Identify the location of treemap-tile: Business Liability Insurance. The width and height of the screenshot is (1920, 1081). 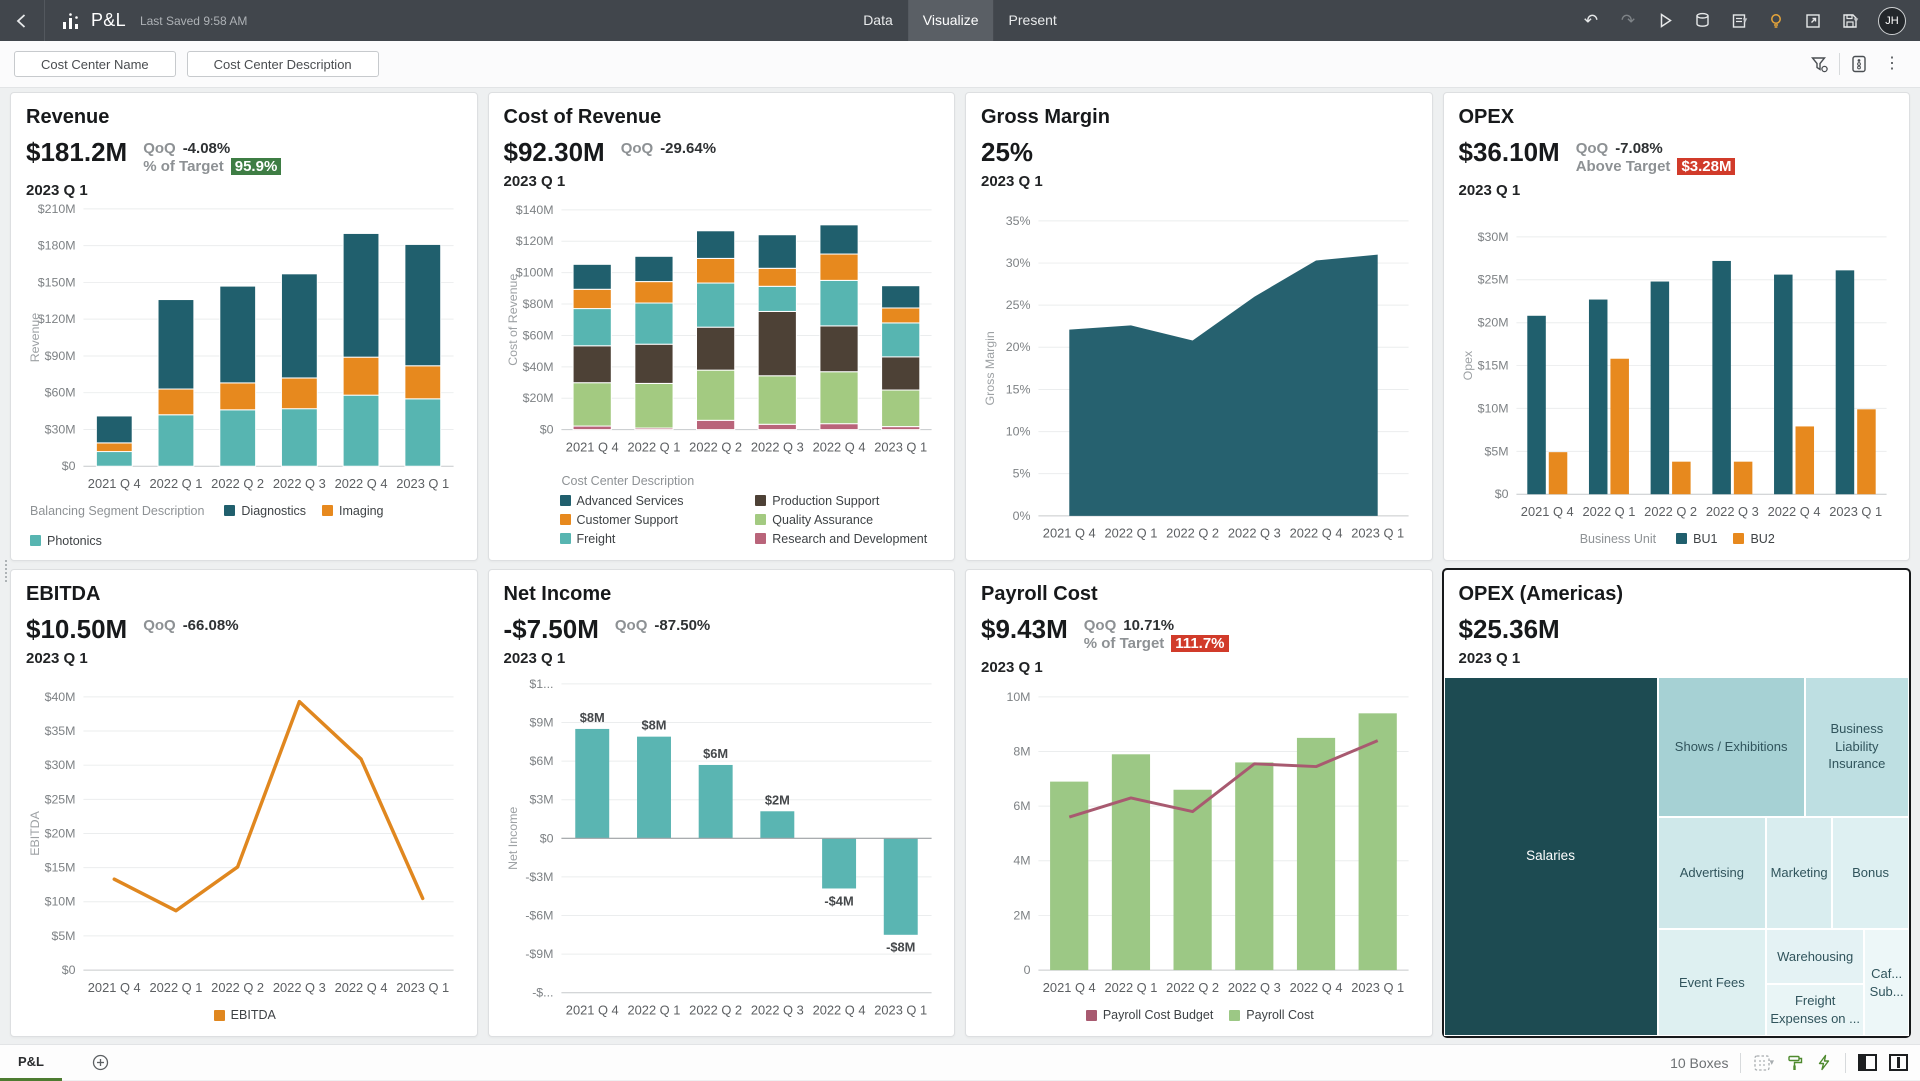
(1857, 747).